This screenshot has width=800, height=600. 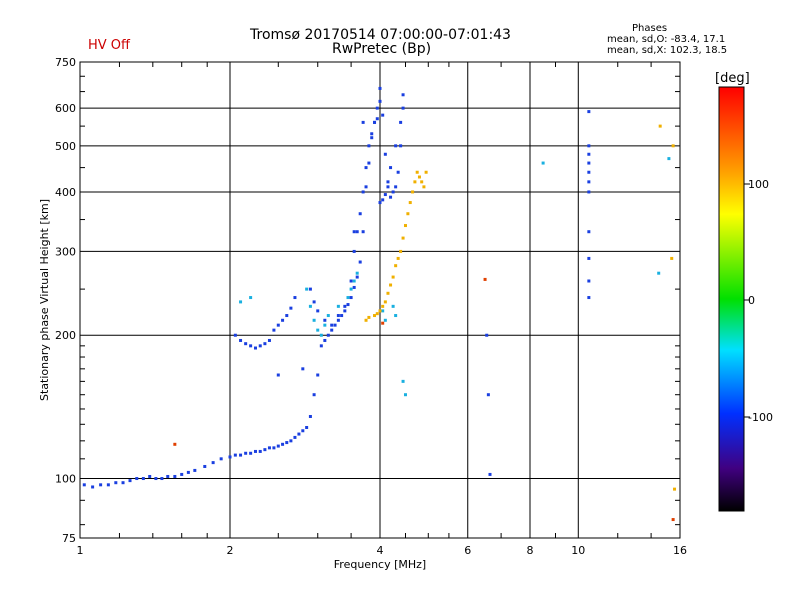 What do you see at coordinates (65, 251) in the screenshot?
I see `y-tick-label: 300` at bounding box center [65, 251].